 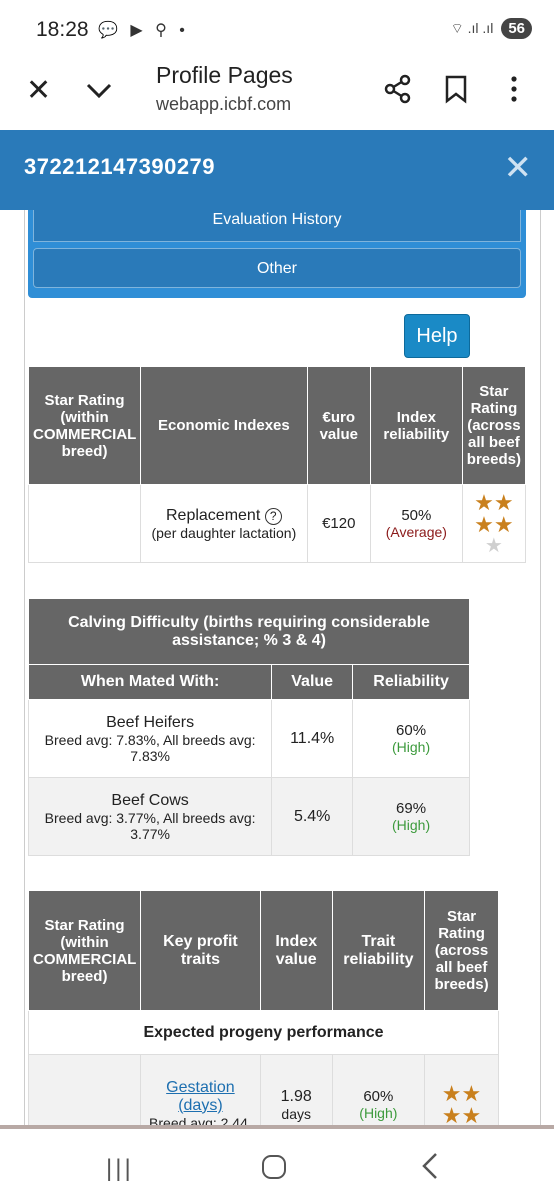 What do you see at coordinates (224, 425) in the screenshot?
I see `col-economic-indexes: Economic Indexes` at bounding box center [224, 425].